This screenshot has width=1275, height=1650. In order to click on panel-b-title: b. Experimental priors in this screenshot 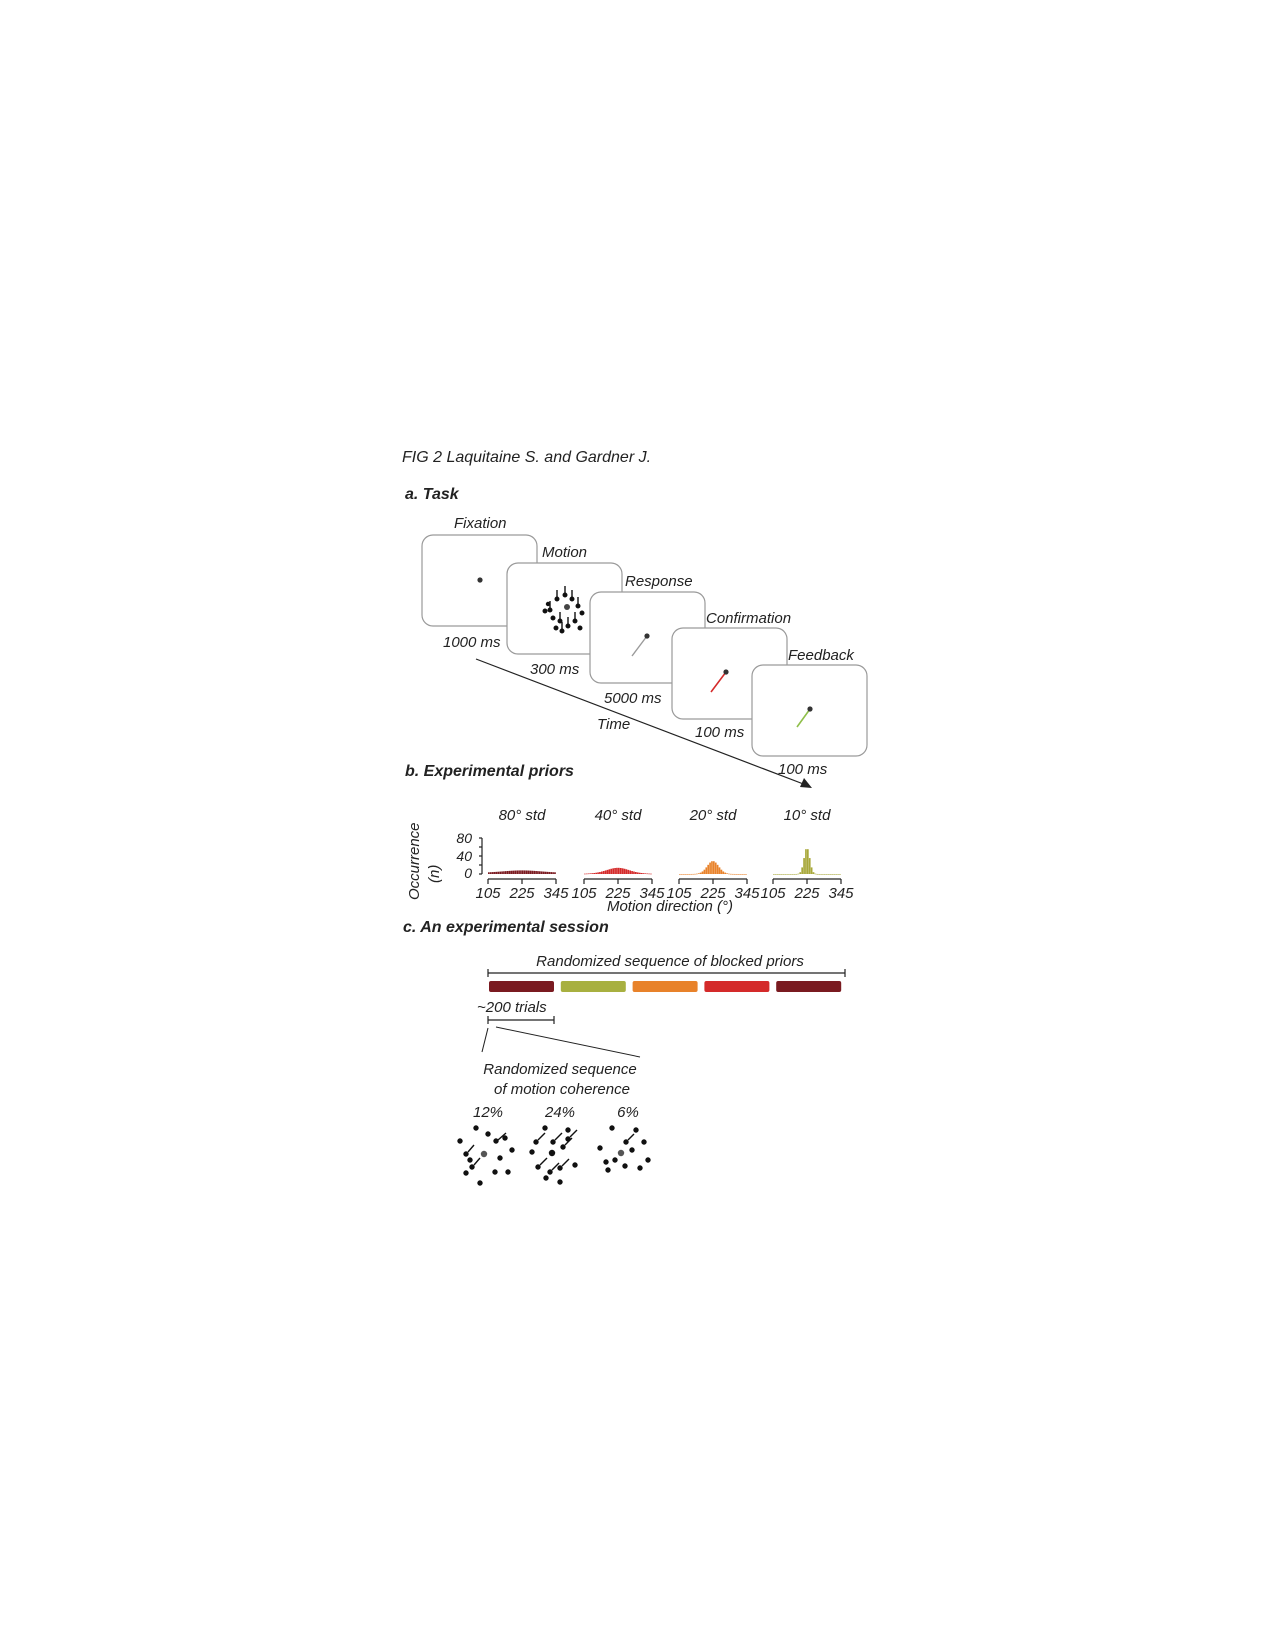, I will do `click(489, 771)`.